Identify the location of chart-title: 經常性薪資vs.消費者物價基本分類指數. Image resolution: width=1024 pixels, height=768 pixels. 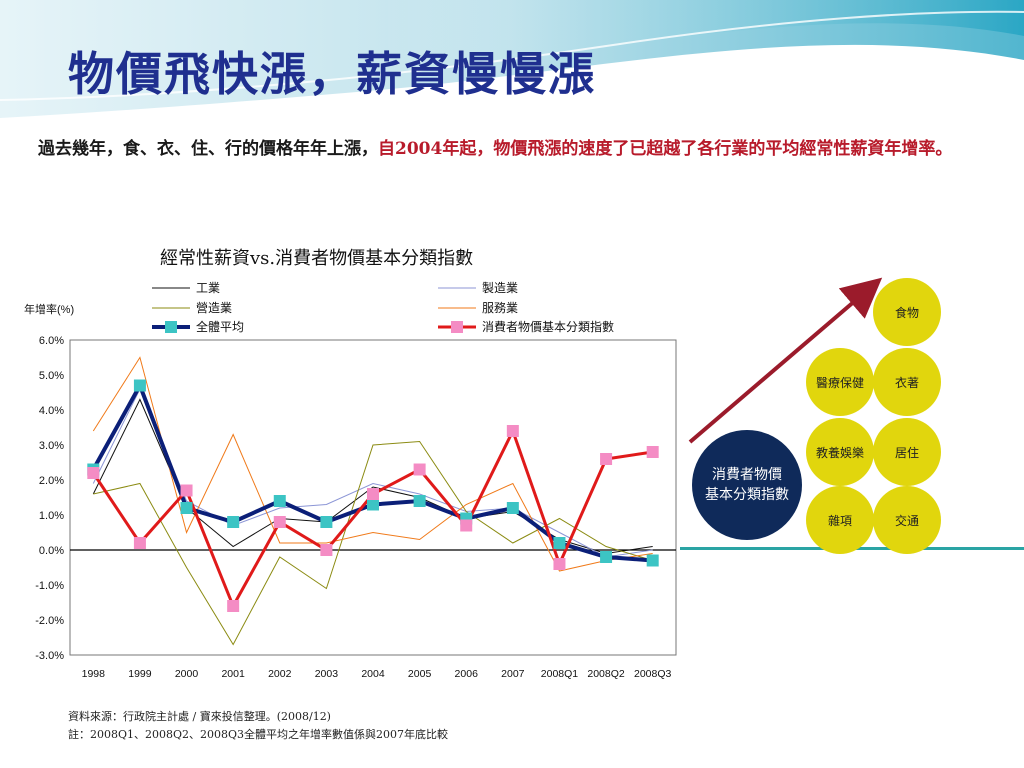
(317, 258).